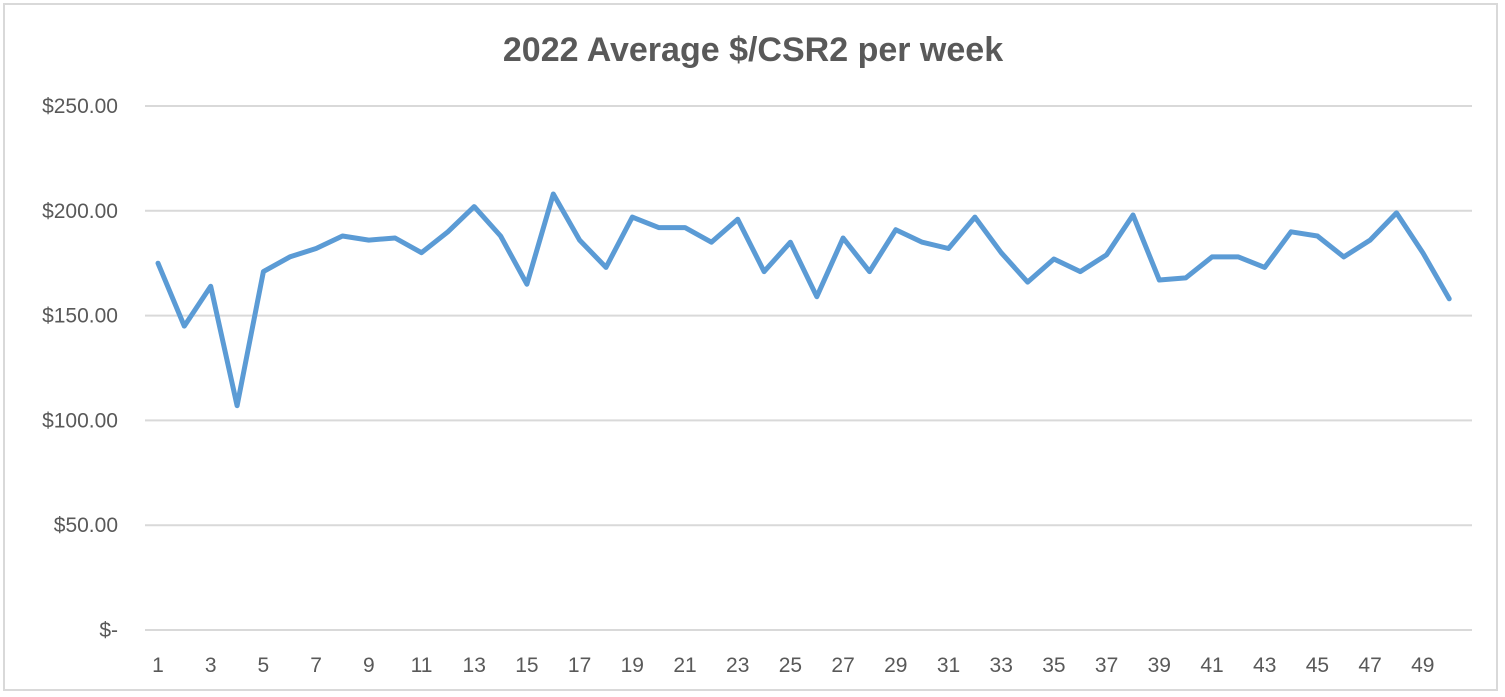  What do you see at coordinates (790, 665) in the screenshot?
I see `x-tick-label: 25` at bounding box center [790, 665].